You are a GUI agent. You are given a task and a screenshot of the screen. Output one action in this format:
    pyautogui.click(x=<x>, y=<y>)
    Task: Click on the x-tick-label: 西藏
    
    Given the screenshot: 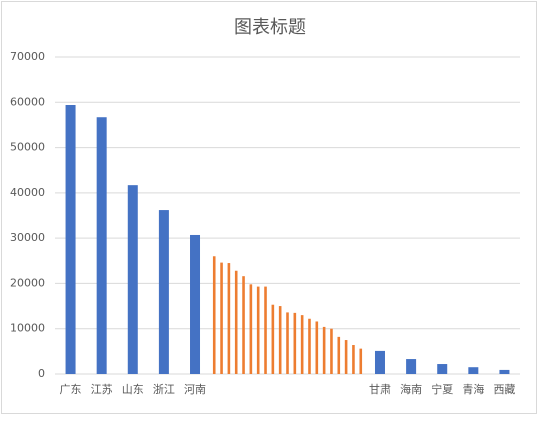 What is the action you would take?
    pyautogui.click(x=504, y=389)
    